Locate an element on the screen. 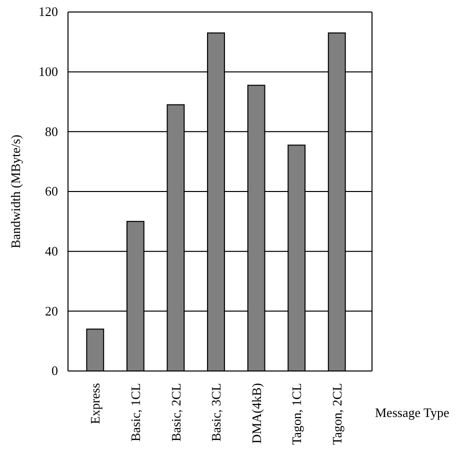  y-tick-label: 0 is located at coordinates (55, 370).